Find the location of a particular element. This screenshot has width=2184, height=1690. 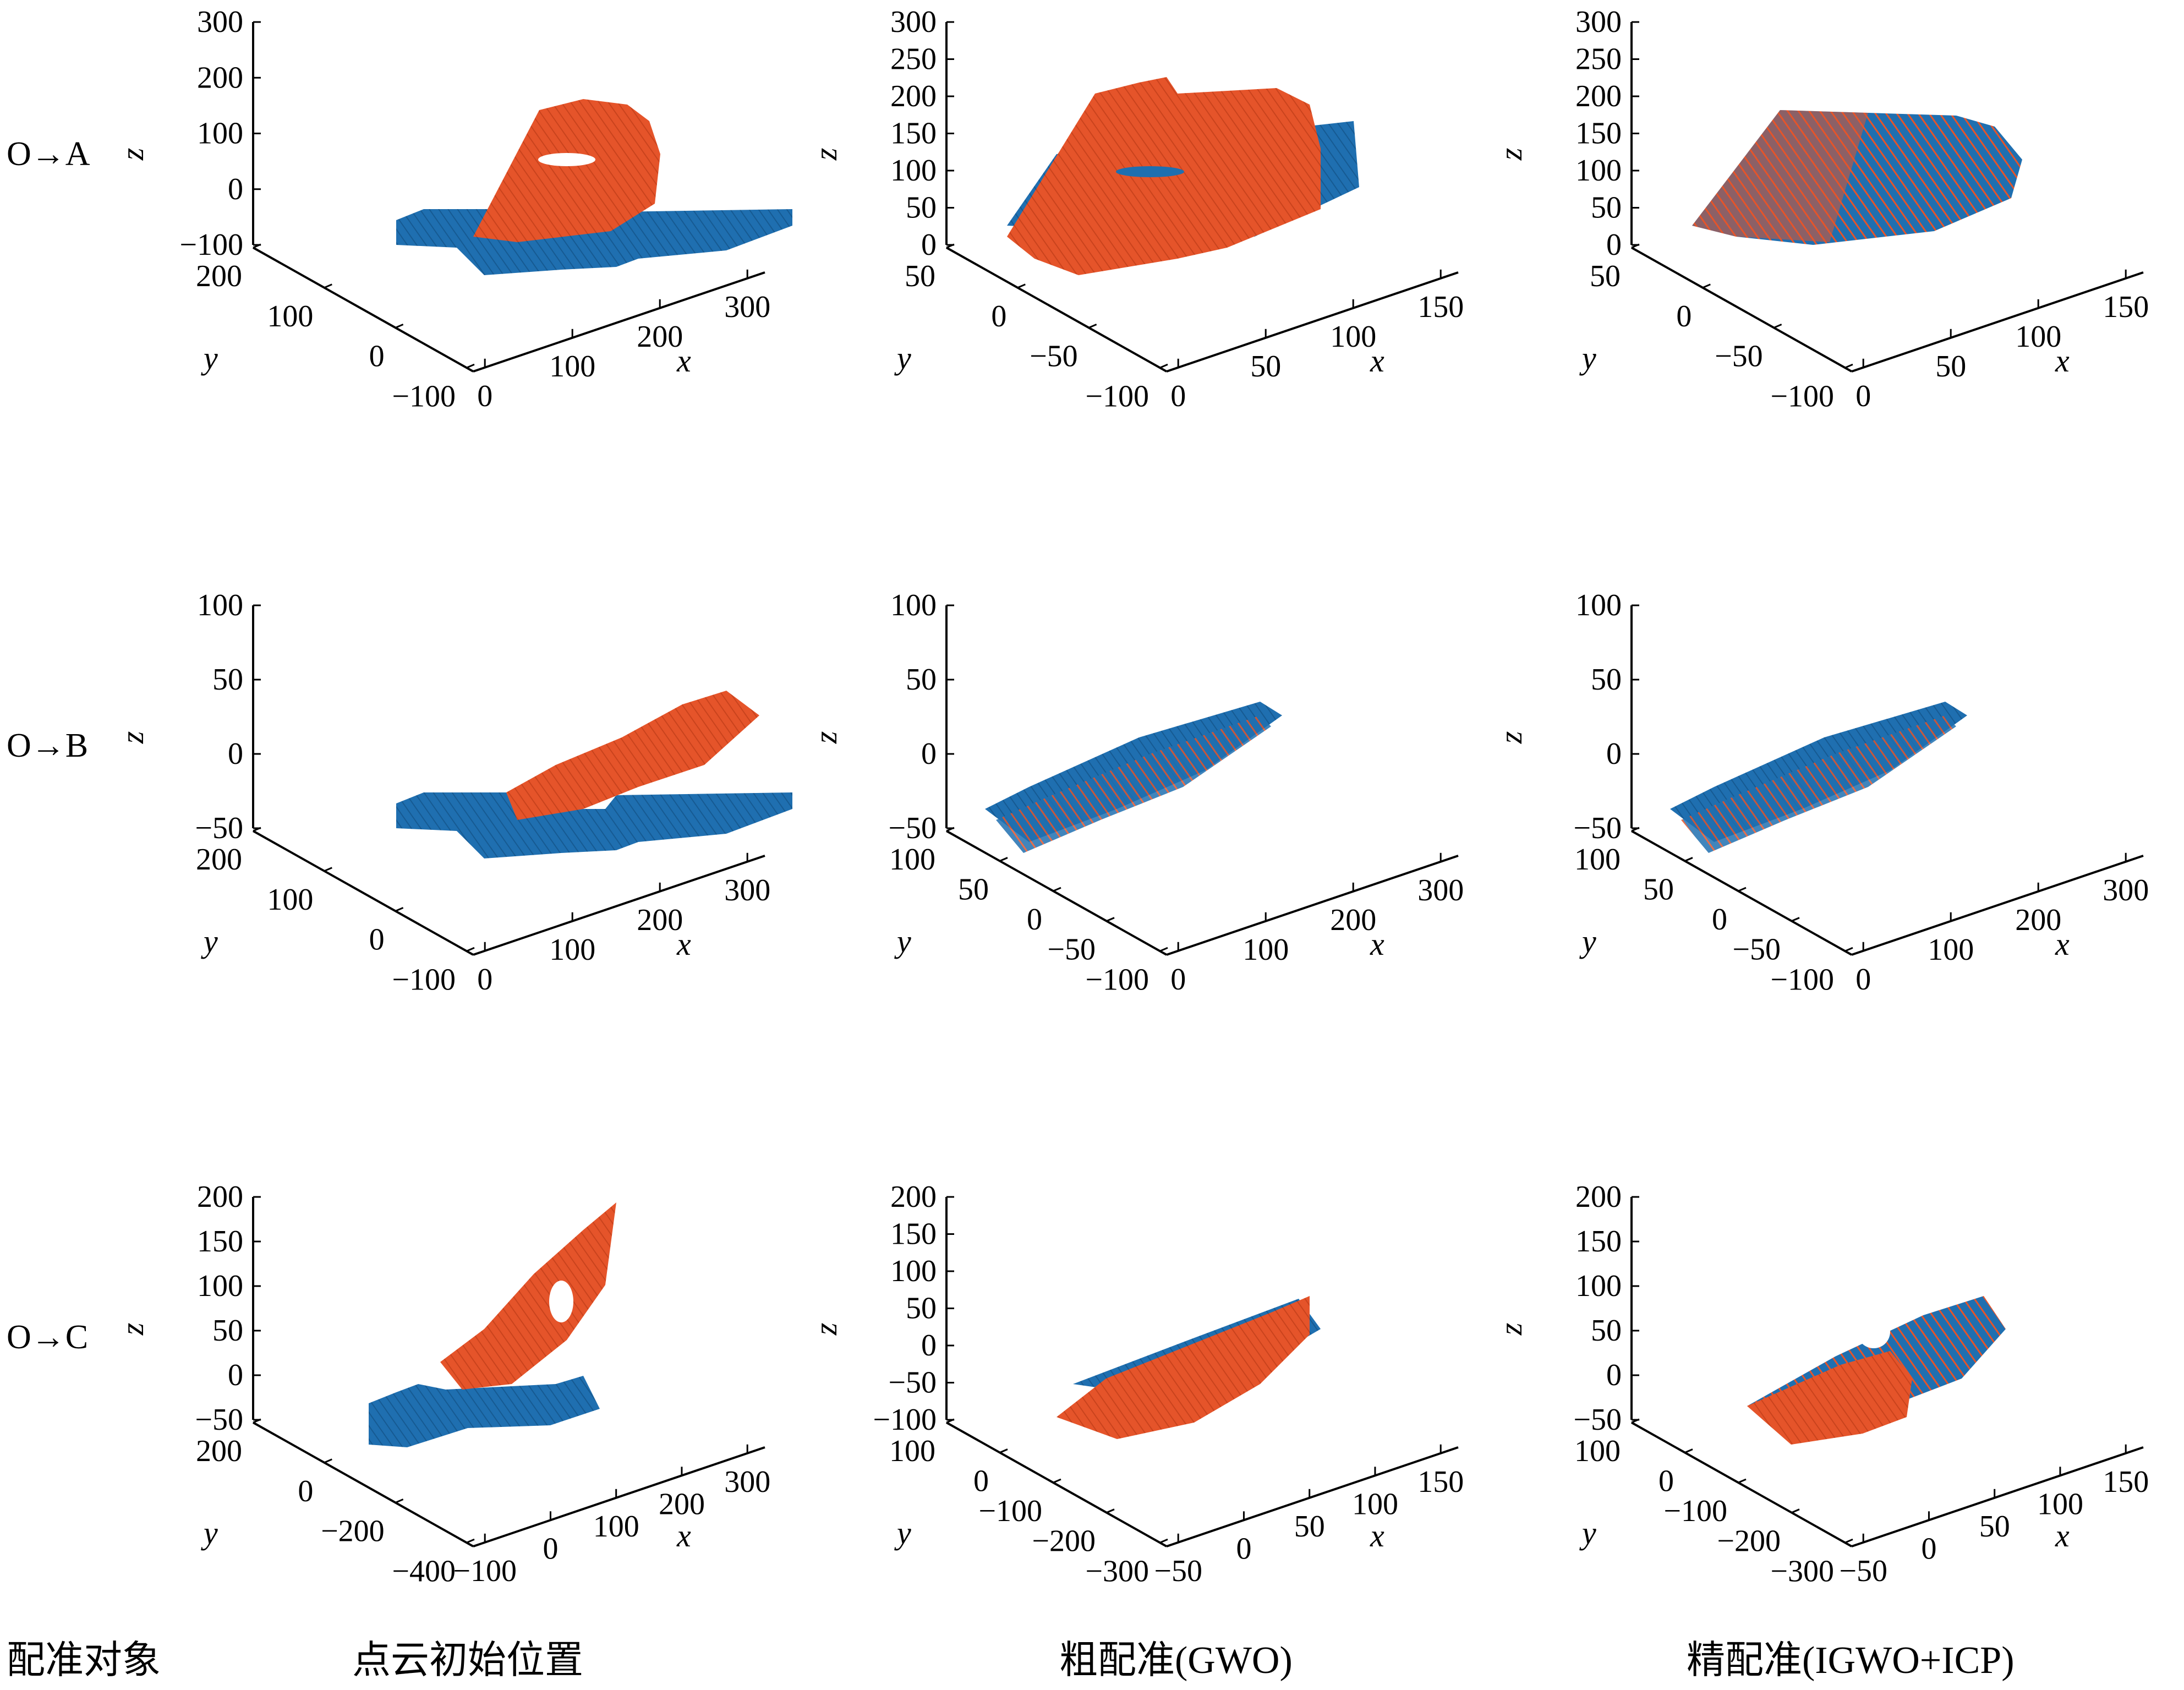

x-tick-label: 200 is located at coordinates (1353, 920).